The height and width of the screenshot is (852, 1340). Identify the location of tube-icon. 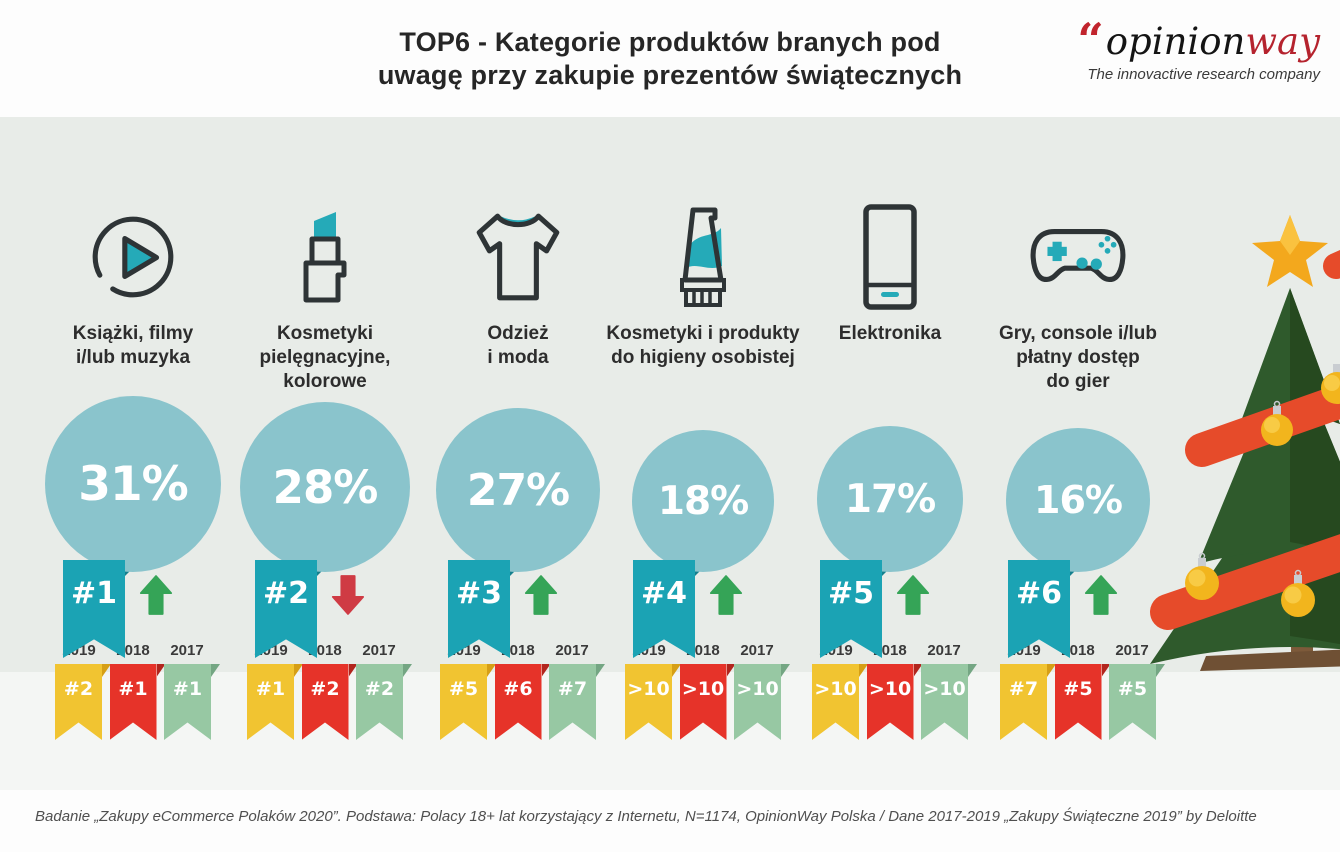
(703, 257).